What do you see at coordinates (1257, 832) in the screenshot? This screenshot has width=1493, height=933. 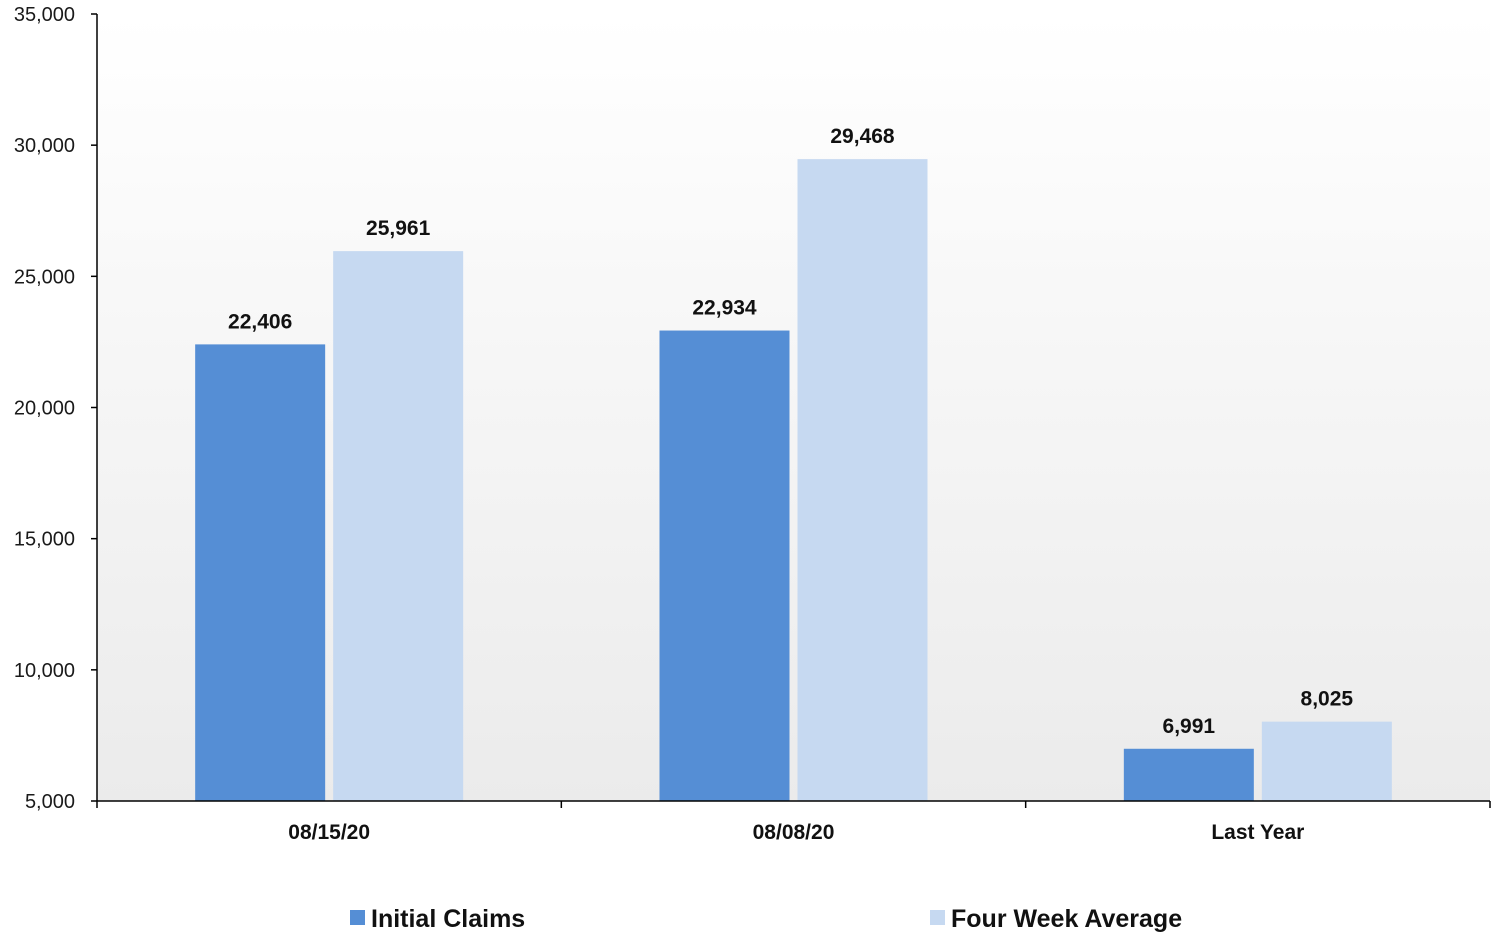 I see `x-category-label: Last Year` at bounding box center [1257, 832].